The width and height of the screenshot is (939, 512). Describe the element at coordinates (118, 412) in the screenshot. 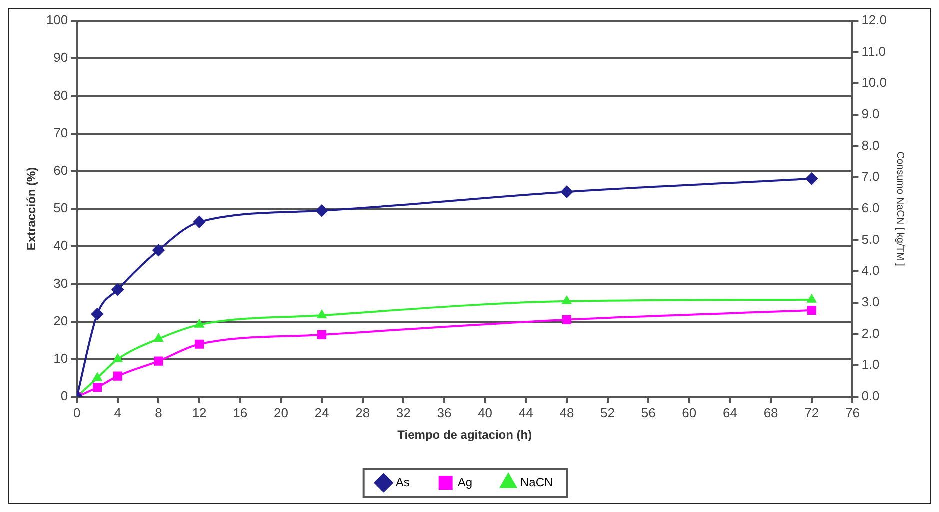

I see `x-tick-label: 4` at that location.